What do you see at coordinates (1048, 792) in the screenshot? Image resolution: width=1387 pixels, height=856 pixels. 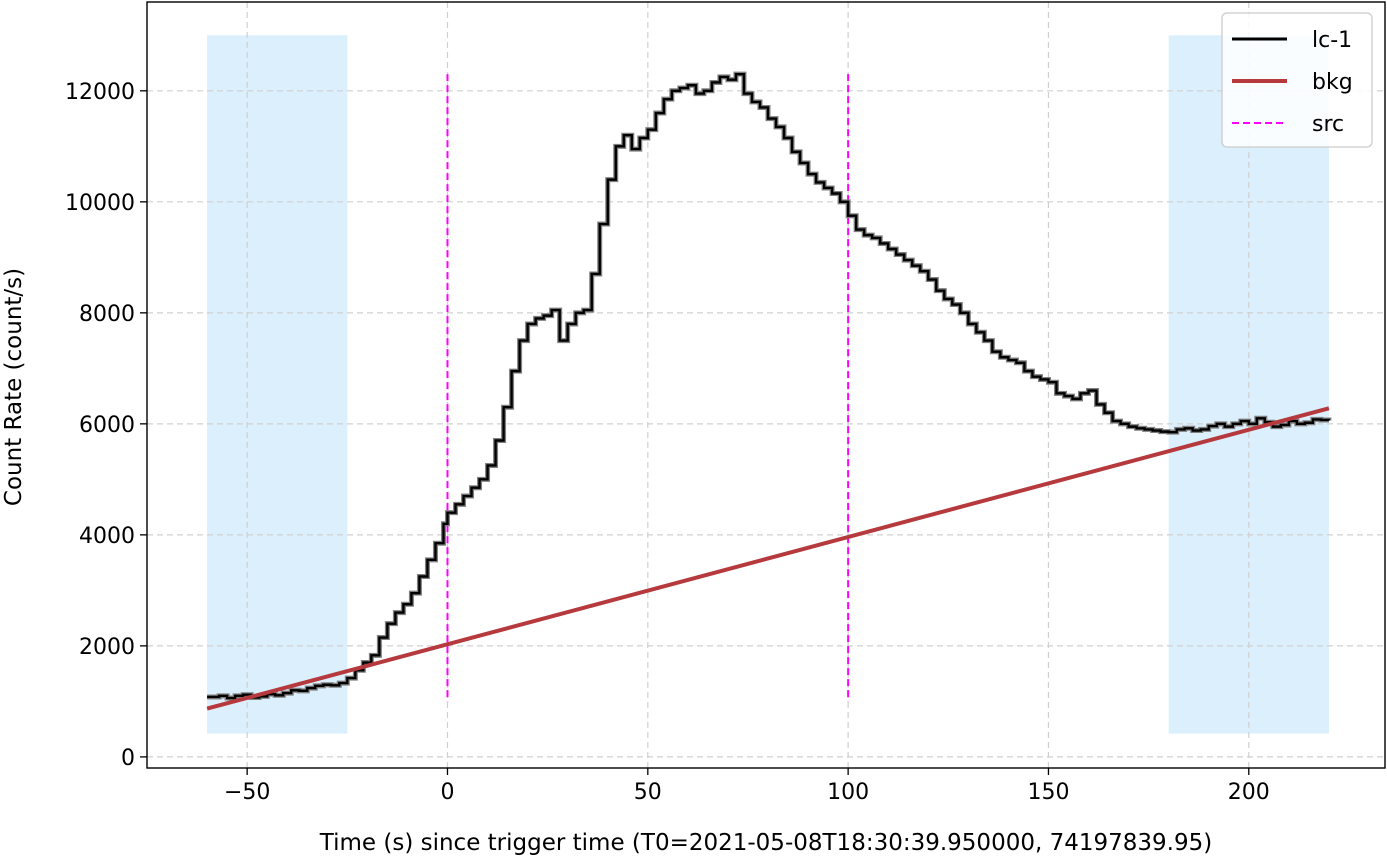 I see `x-tick-label: 150` at bounding box center [1048, 792].